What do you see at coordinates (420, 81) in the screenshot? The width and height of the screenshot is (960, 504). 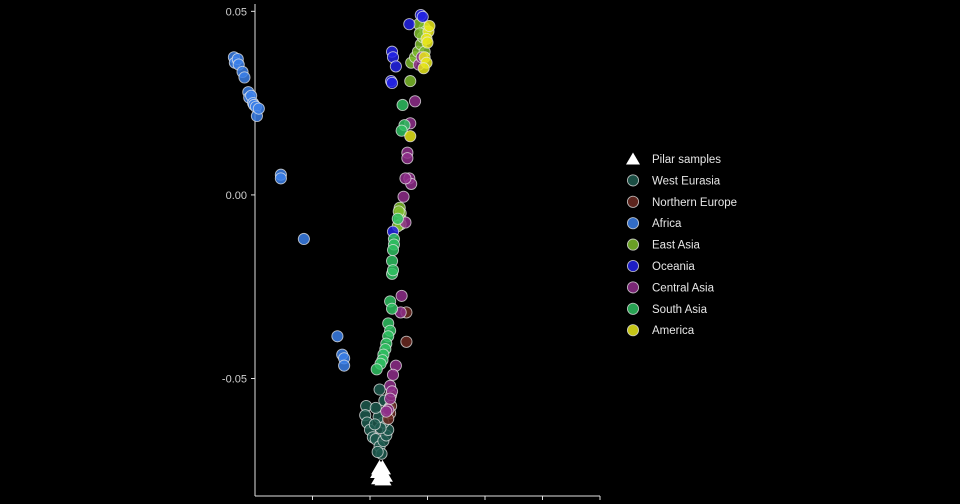 I see `series-america` at bounding box center [420, 81].